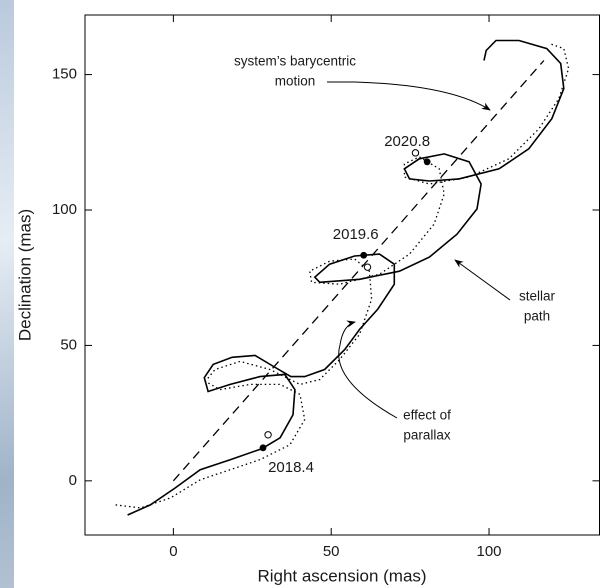  What do you see at coordinates (295, 61) in the screenshot?
I see `annotation: system’s barycentric` at bounding box center [295, 61].